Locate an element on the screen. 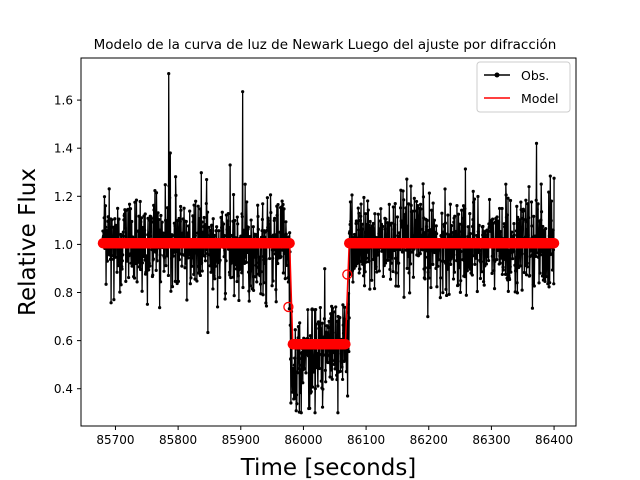  model-transition-point is located at coordinates (347, 274).